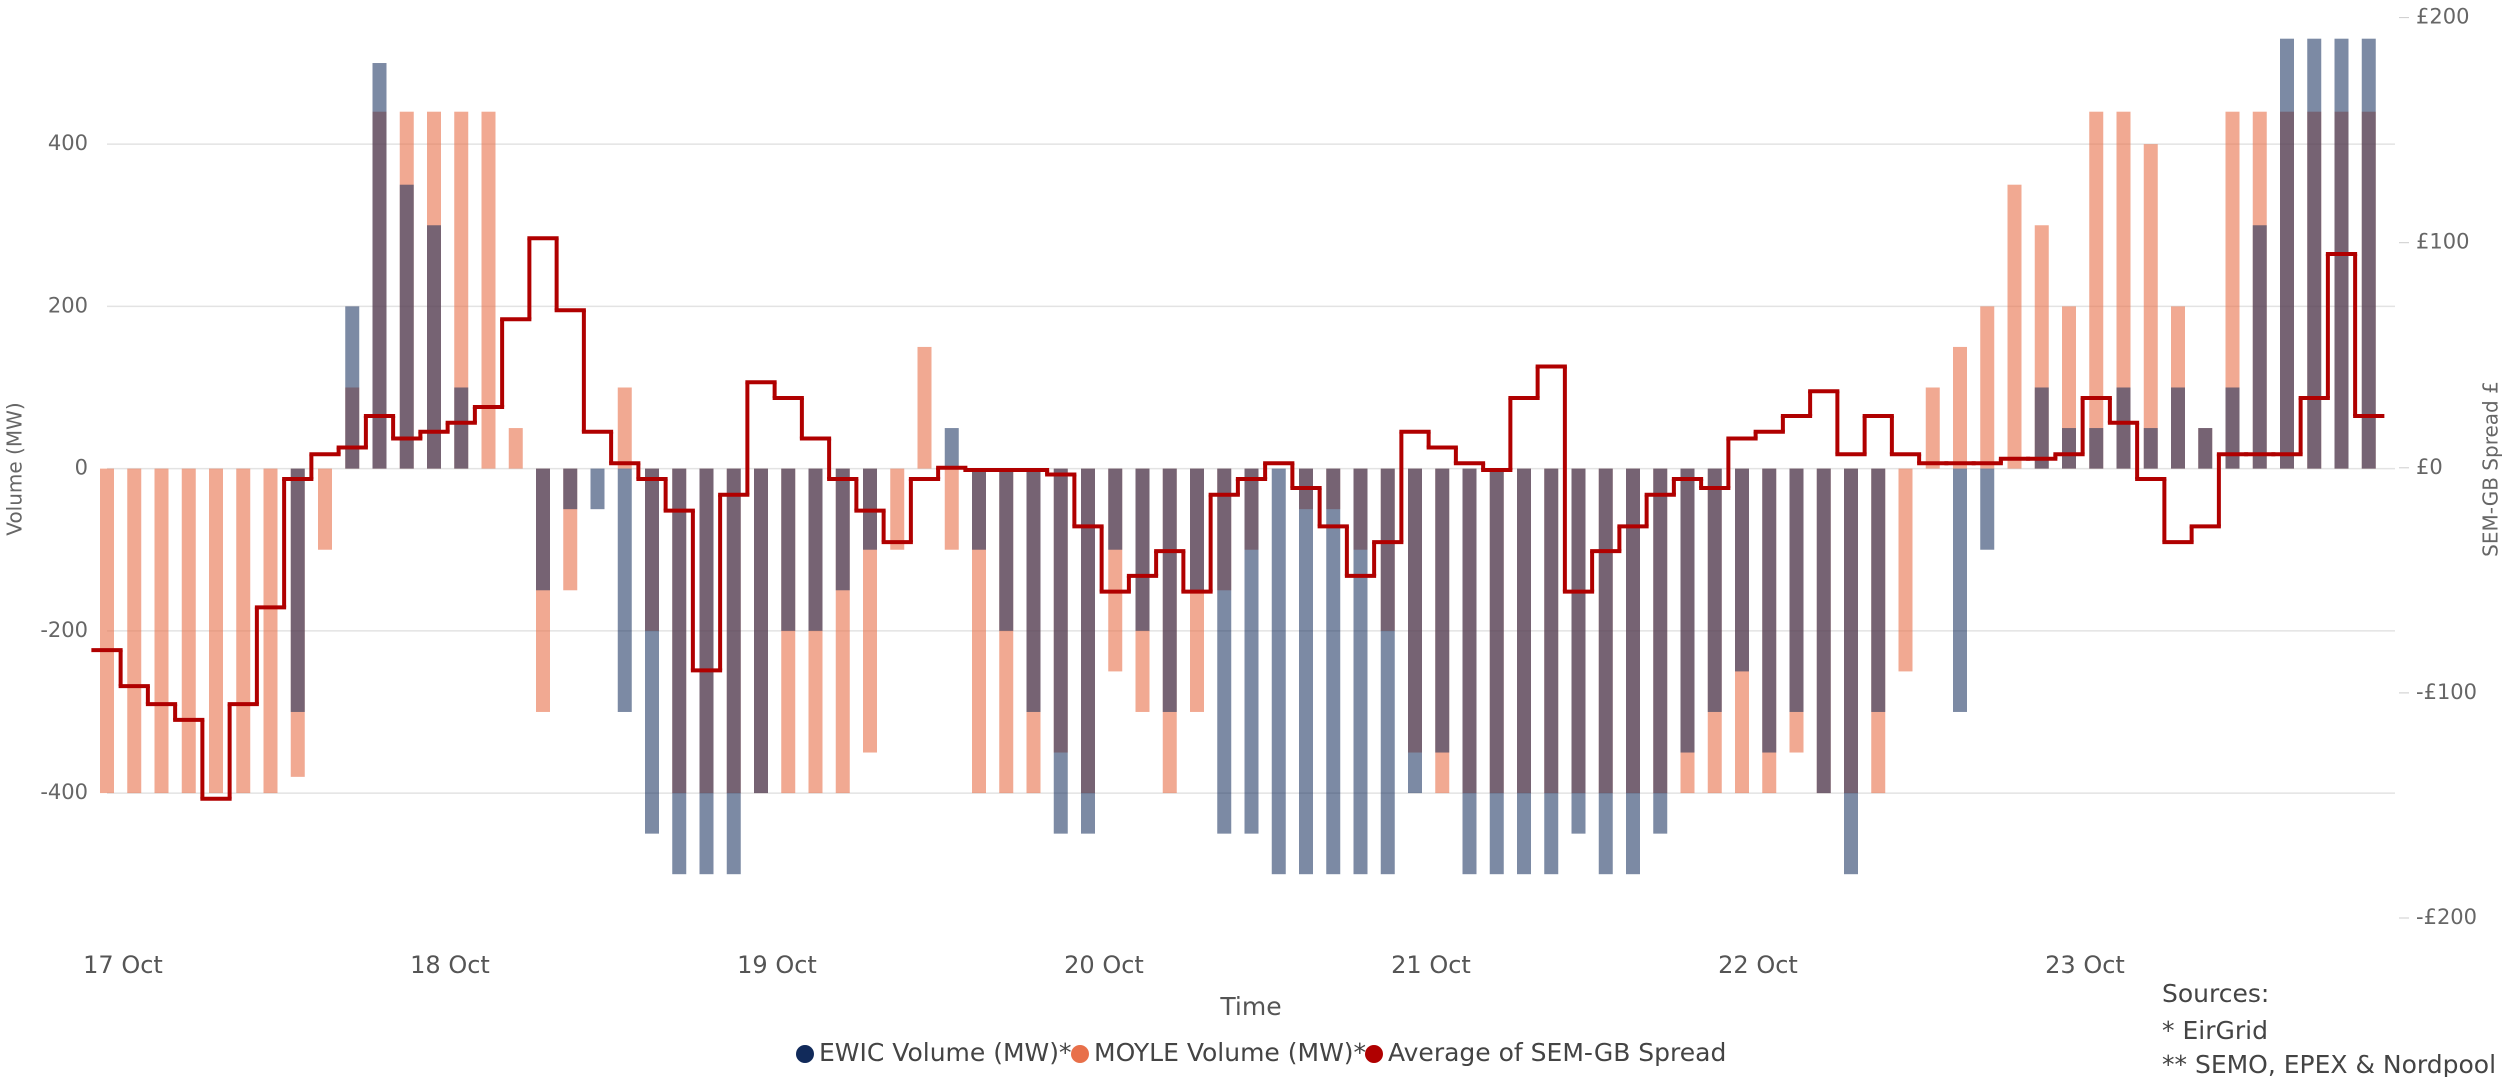 The image size is (2509, 1077). I want to click on x-tick-label: 18 Oct, so click(450, 965).